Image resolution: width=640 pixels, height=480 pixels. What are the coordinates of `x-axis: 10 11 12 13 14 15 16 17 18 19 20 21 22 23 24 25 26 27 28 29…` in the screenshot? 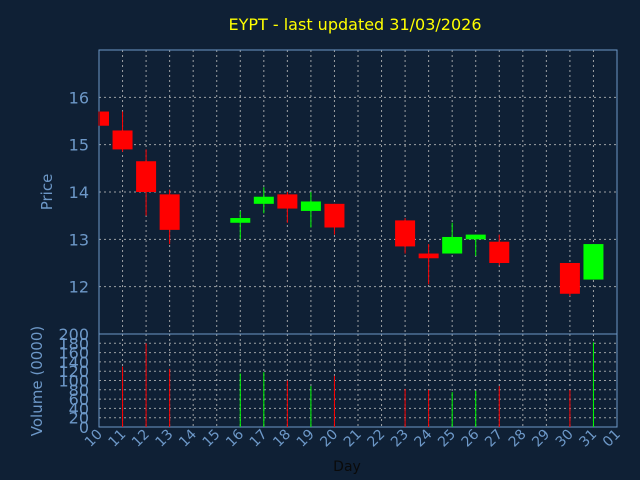 It's located at (353, 438).